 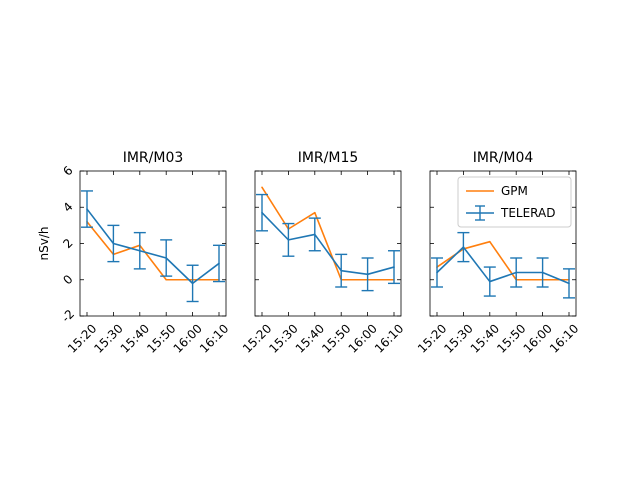 I want to click on y-tick-label: 6, so click(x=67, y=170).